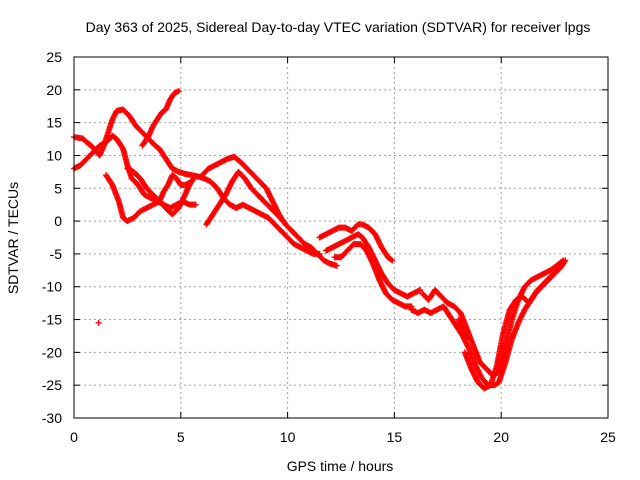 The height and width of the screenshot is (480, 640). Describe the element at coordinates (52, 385) in the screenshot. I see `y-tick-label: -25` at that location.